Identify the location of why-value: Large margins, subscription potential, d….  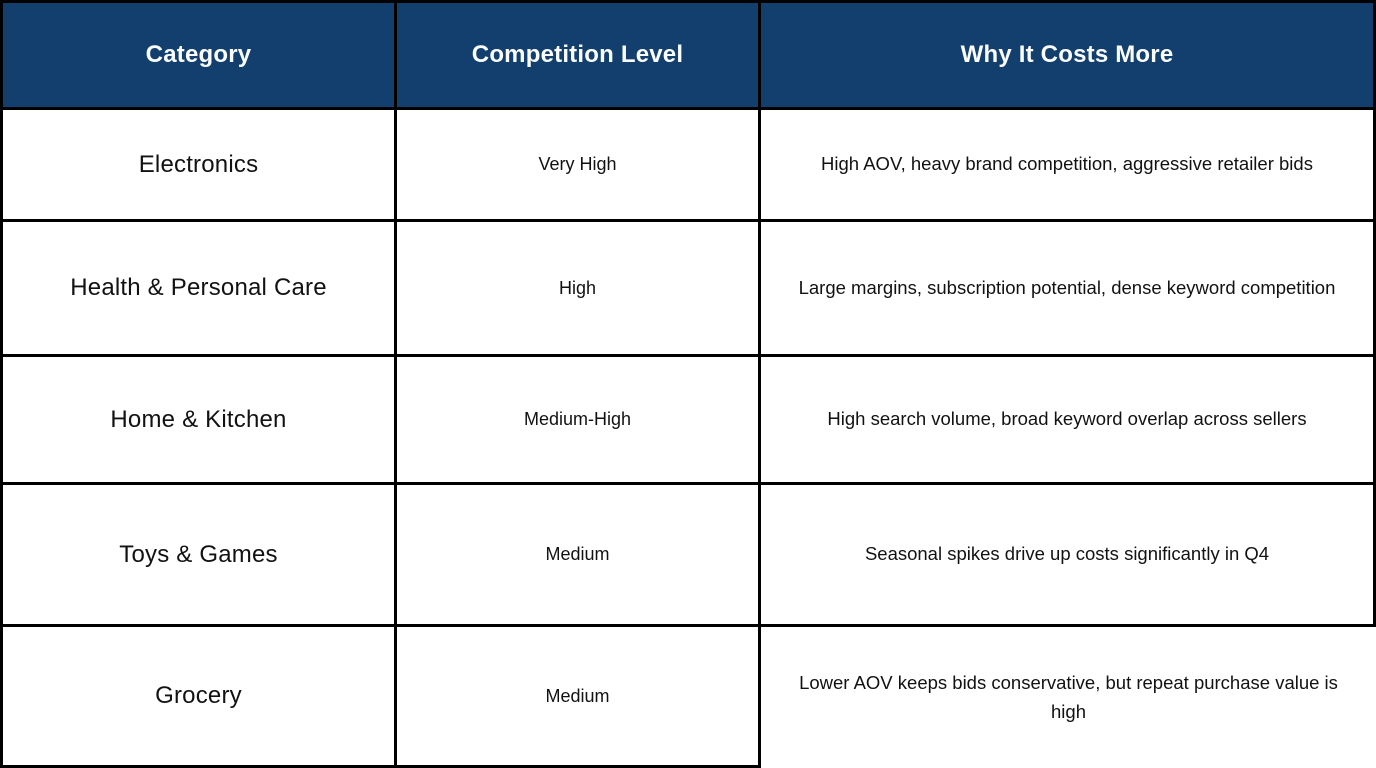
(1067, 287).